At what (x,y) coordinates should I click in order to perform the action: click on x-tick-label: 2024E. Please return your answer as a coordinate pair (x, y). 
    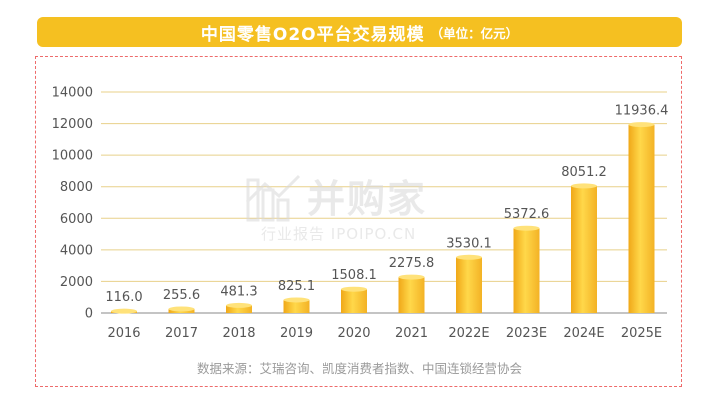
    Looking at the image, I should click on (583, 333).